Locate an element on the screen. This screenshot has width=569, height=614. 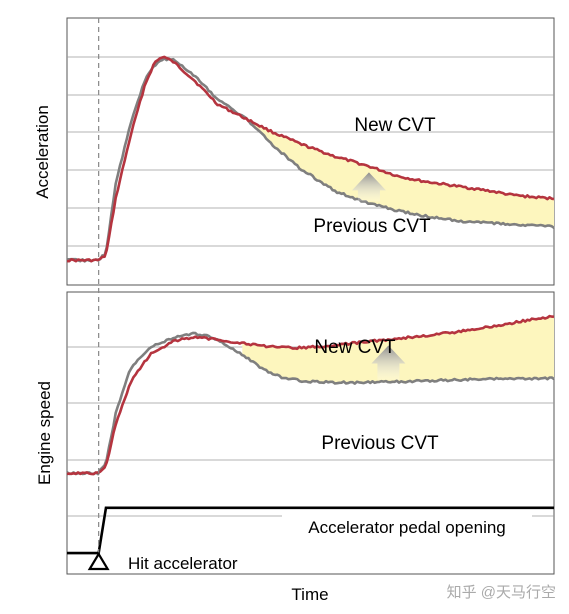
acceleration-improvement-arrow is located at coordinates (368, 187).